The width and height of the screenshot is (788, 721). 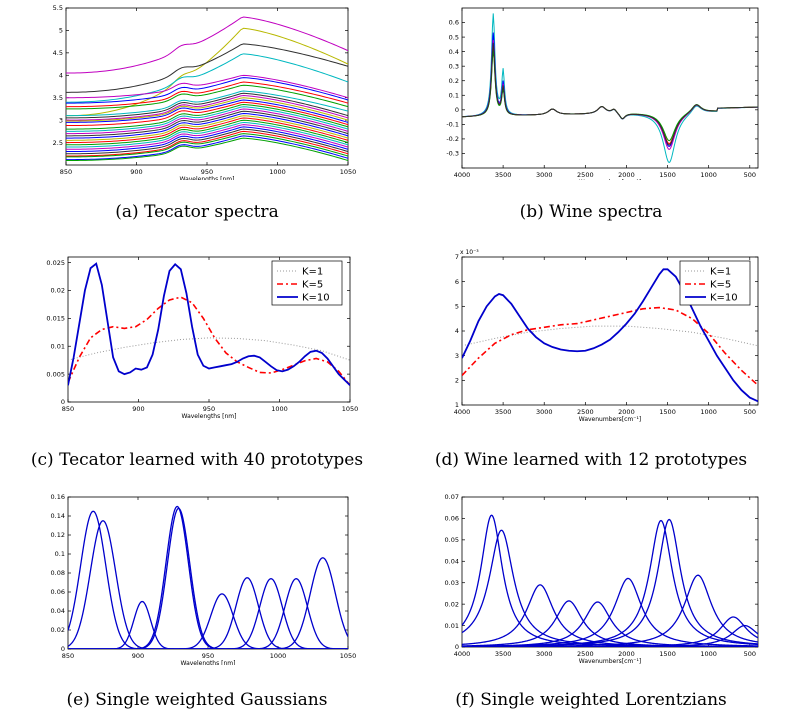 What do you see at coordinates (457, 282) in the screenshot?
I see `y-tick-label: 6` at bounding box center [457, 282].